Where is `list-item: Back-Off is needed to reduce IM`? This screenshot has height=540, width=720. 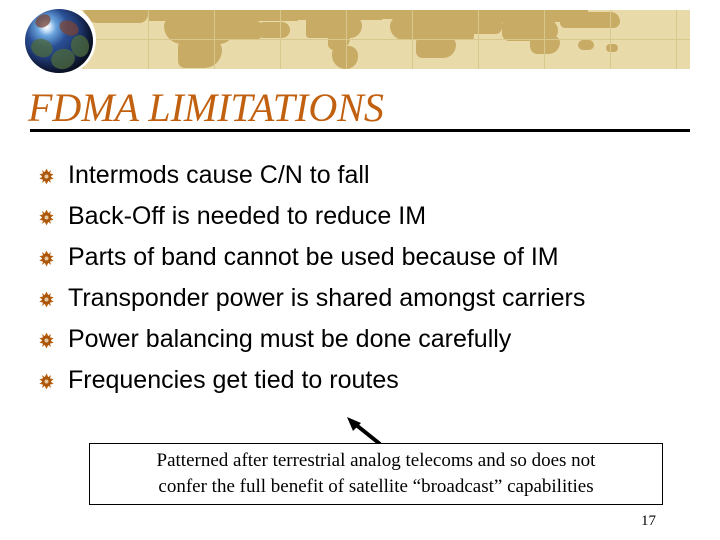
list-item: Back-Off is needed to reduce IM is located at coordinates (368, 221).